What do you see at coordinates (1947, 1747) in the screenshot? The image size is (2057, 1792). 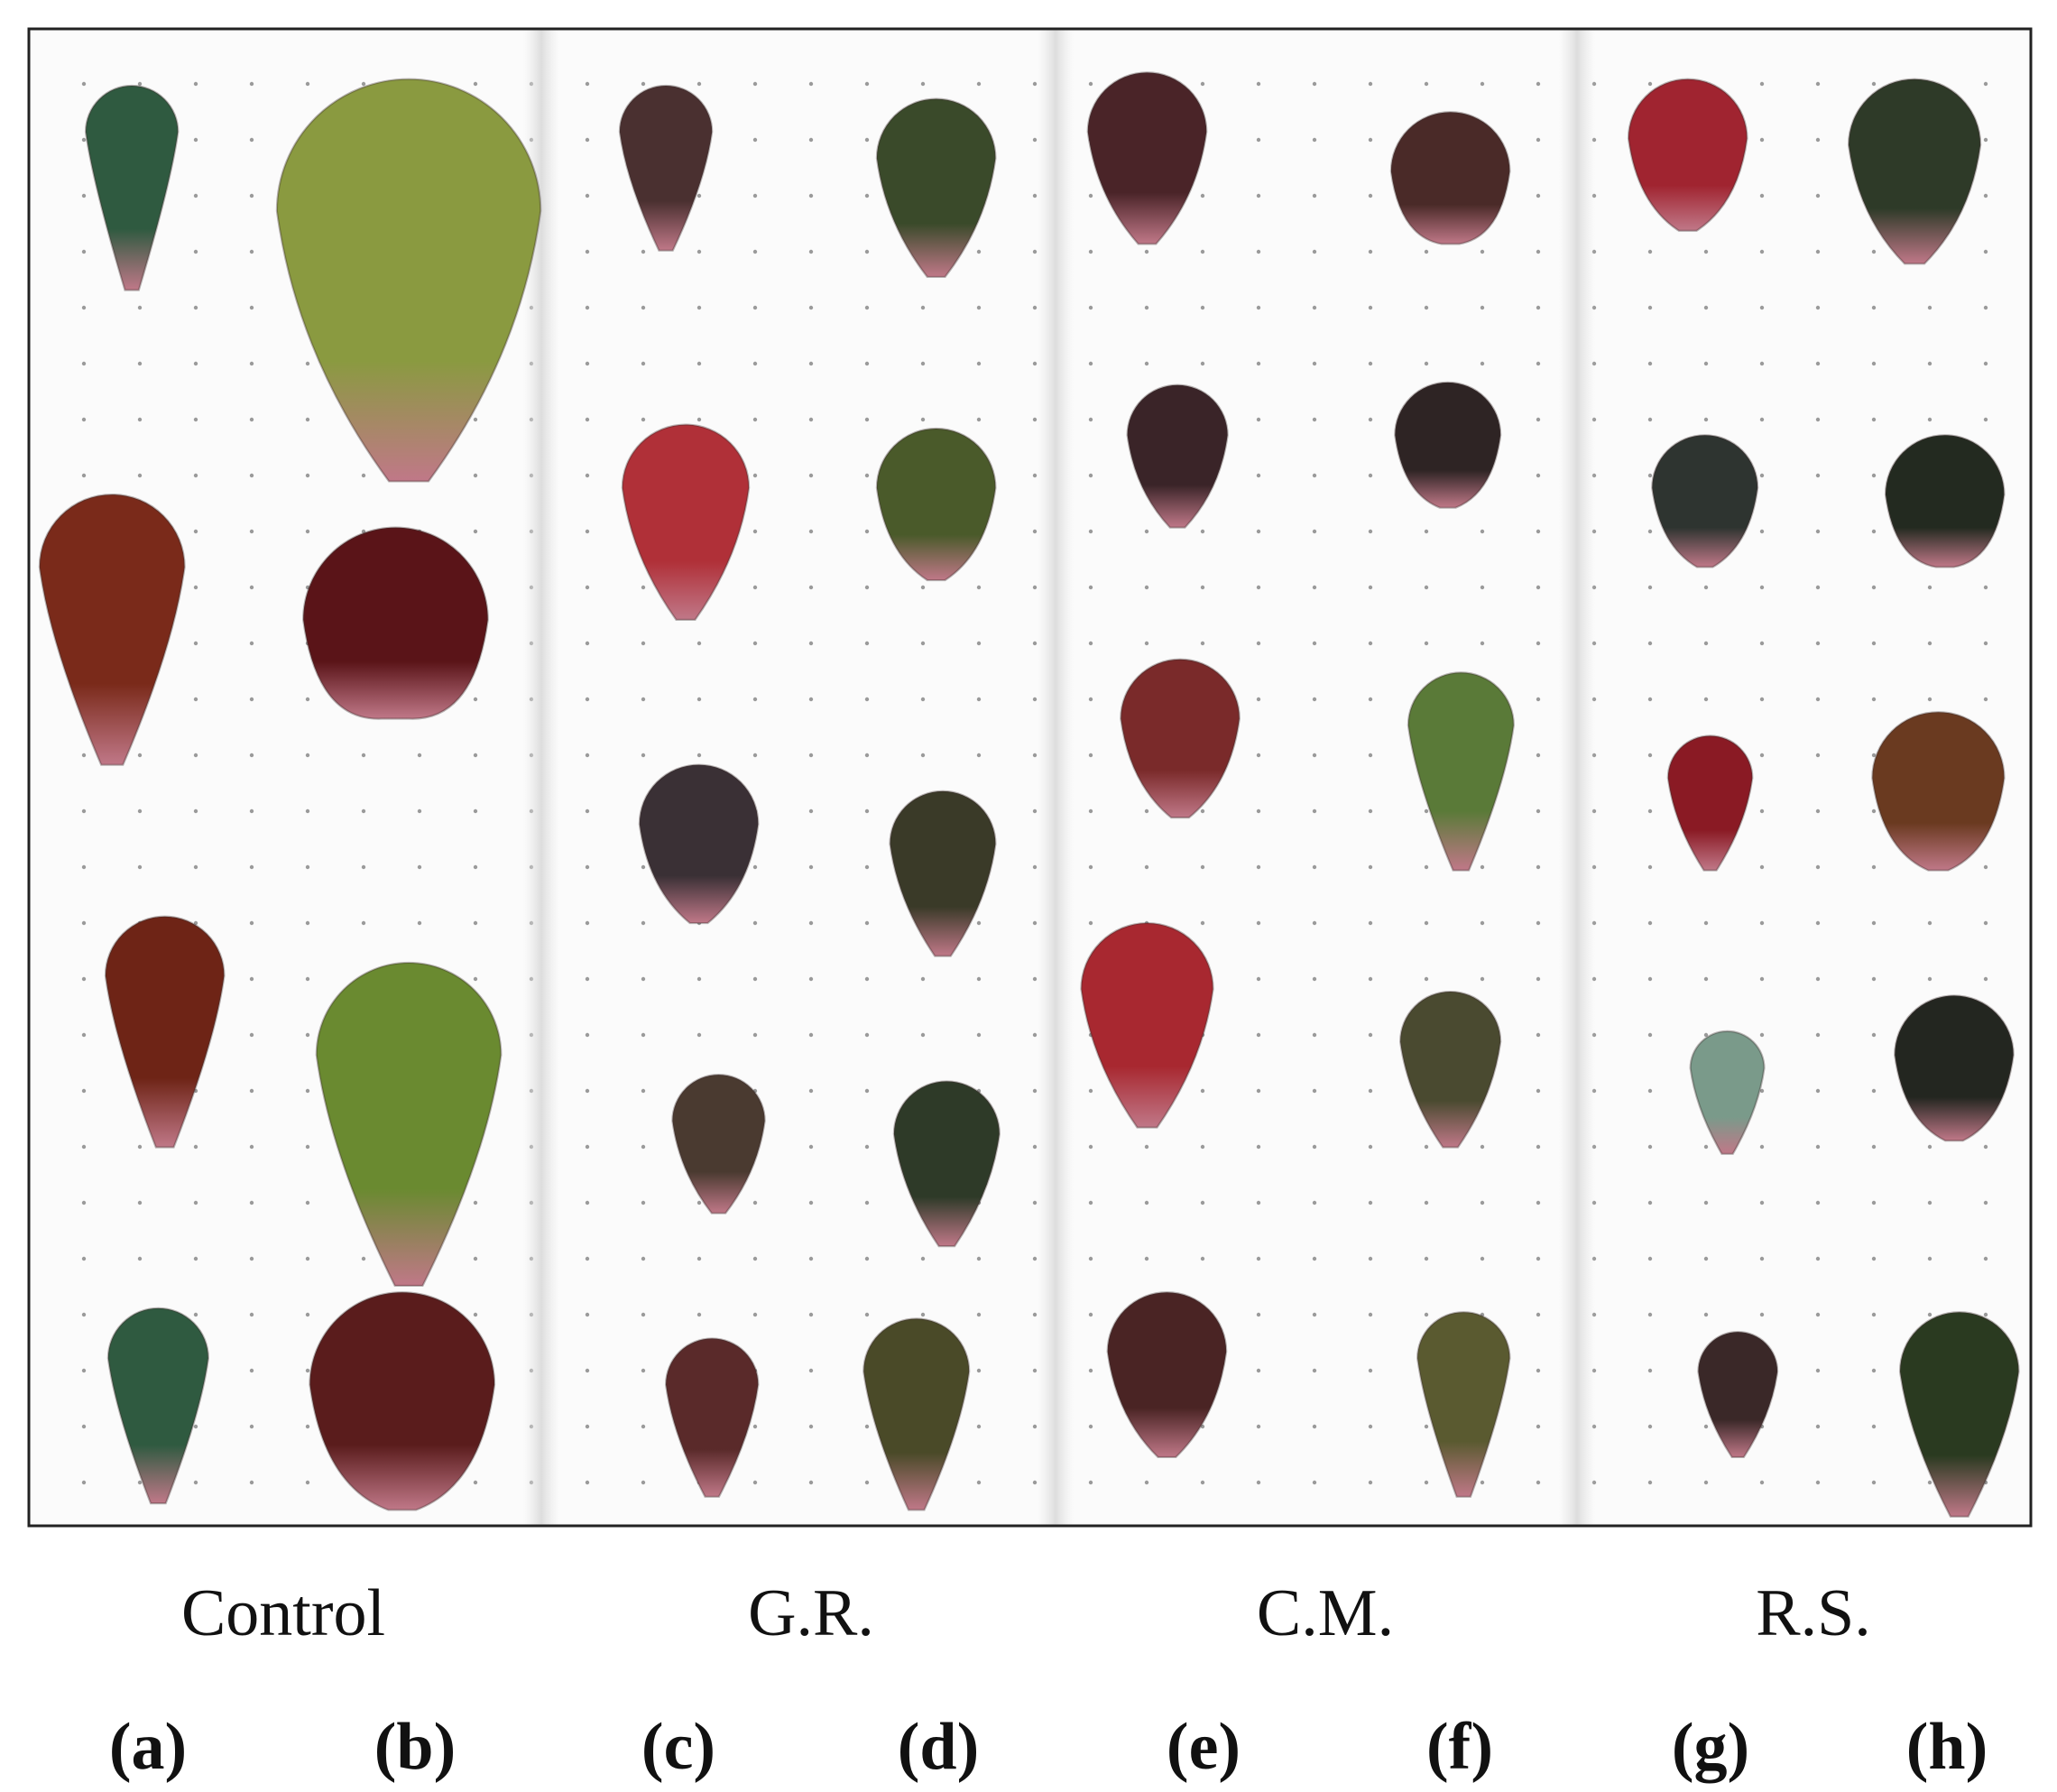 I see `panel-label: (h)` at bounding box center [1947, 1747].